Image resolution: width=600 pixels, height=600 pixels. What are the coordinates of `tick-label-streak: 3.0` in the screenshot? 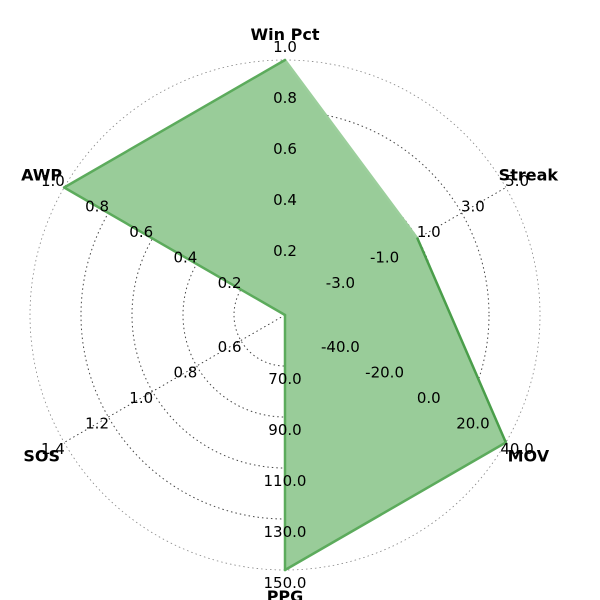 It's located at (473, 207).